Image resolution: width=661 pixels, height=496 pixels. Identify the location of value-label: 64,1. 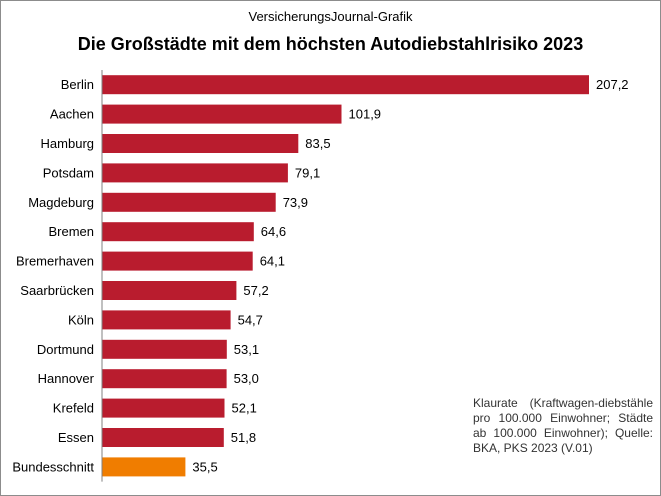
(272, 261).